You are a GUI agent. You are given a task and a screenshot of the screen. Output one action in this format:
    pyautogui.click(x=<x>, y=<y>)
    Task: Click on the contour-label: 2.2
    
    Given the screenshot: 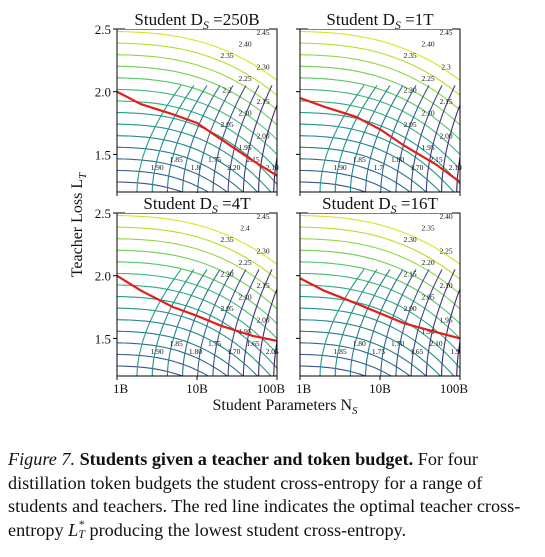 What is the action you would take?
    pyautogui.click(x=227, y=90)
    